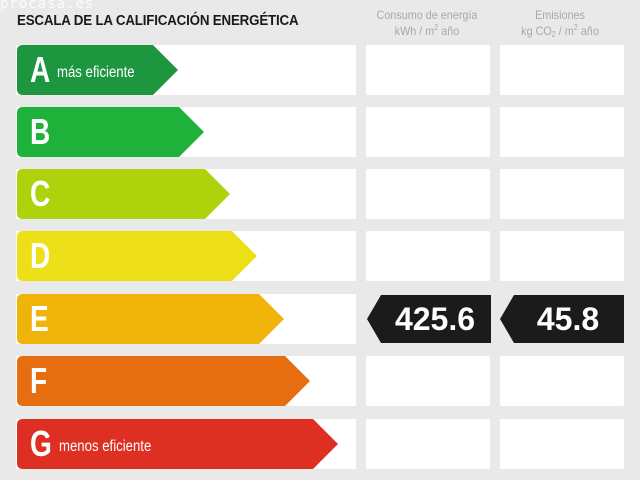 The height and width of the screenshot is (480, 640). I want to click on rating-label: menos eficiente, so click(105, 446).